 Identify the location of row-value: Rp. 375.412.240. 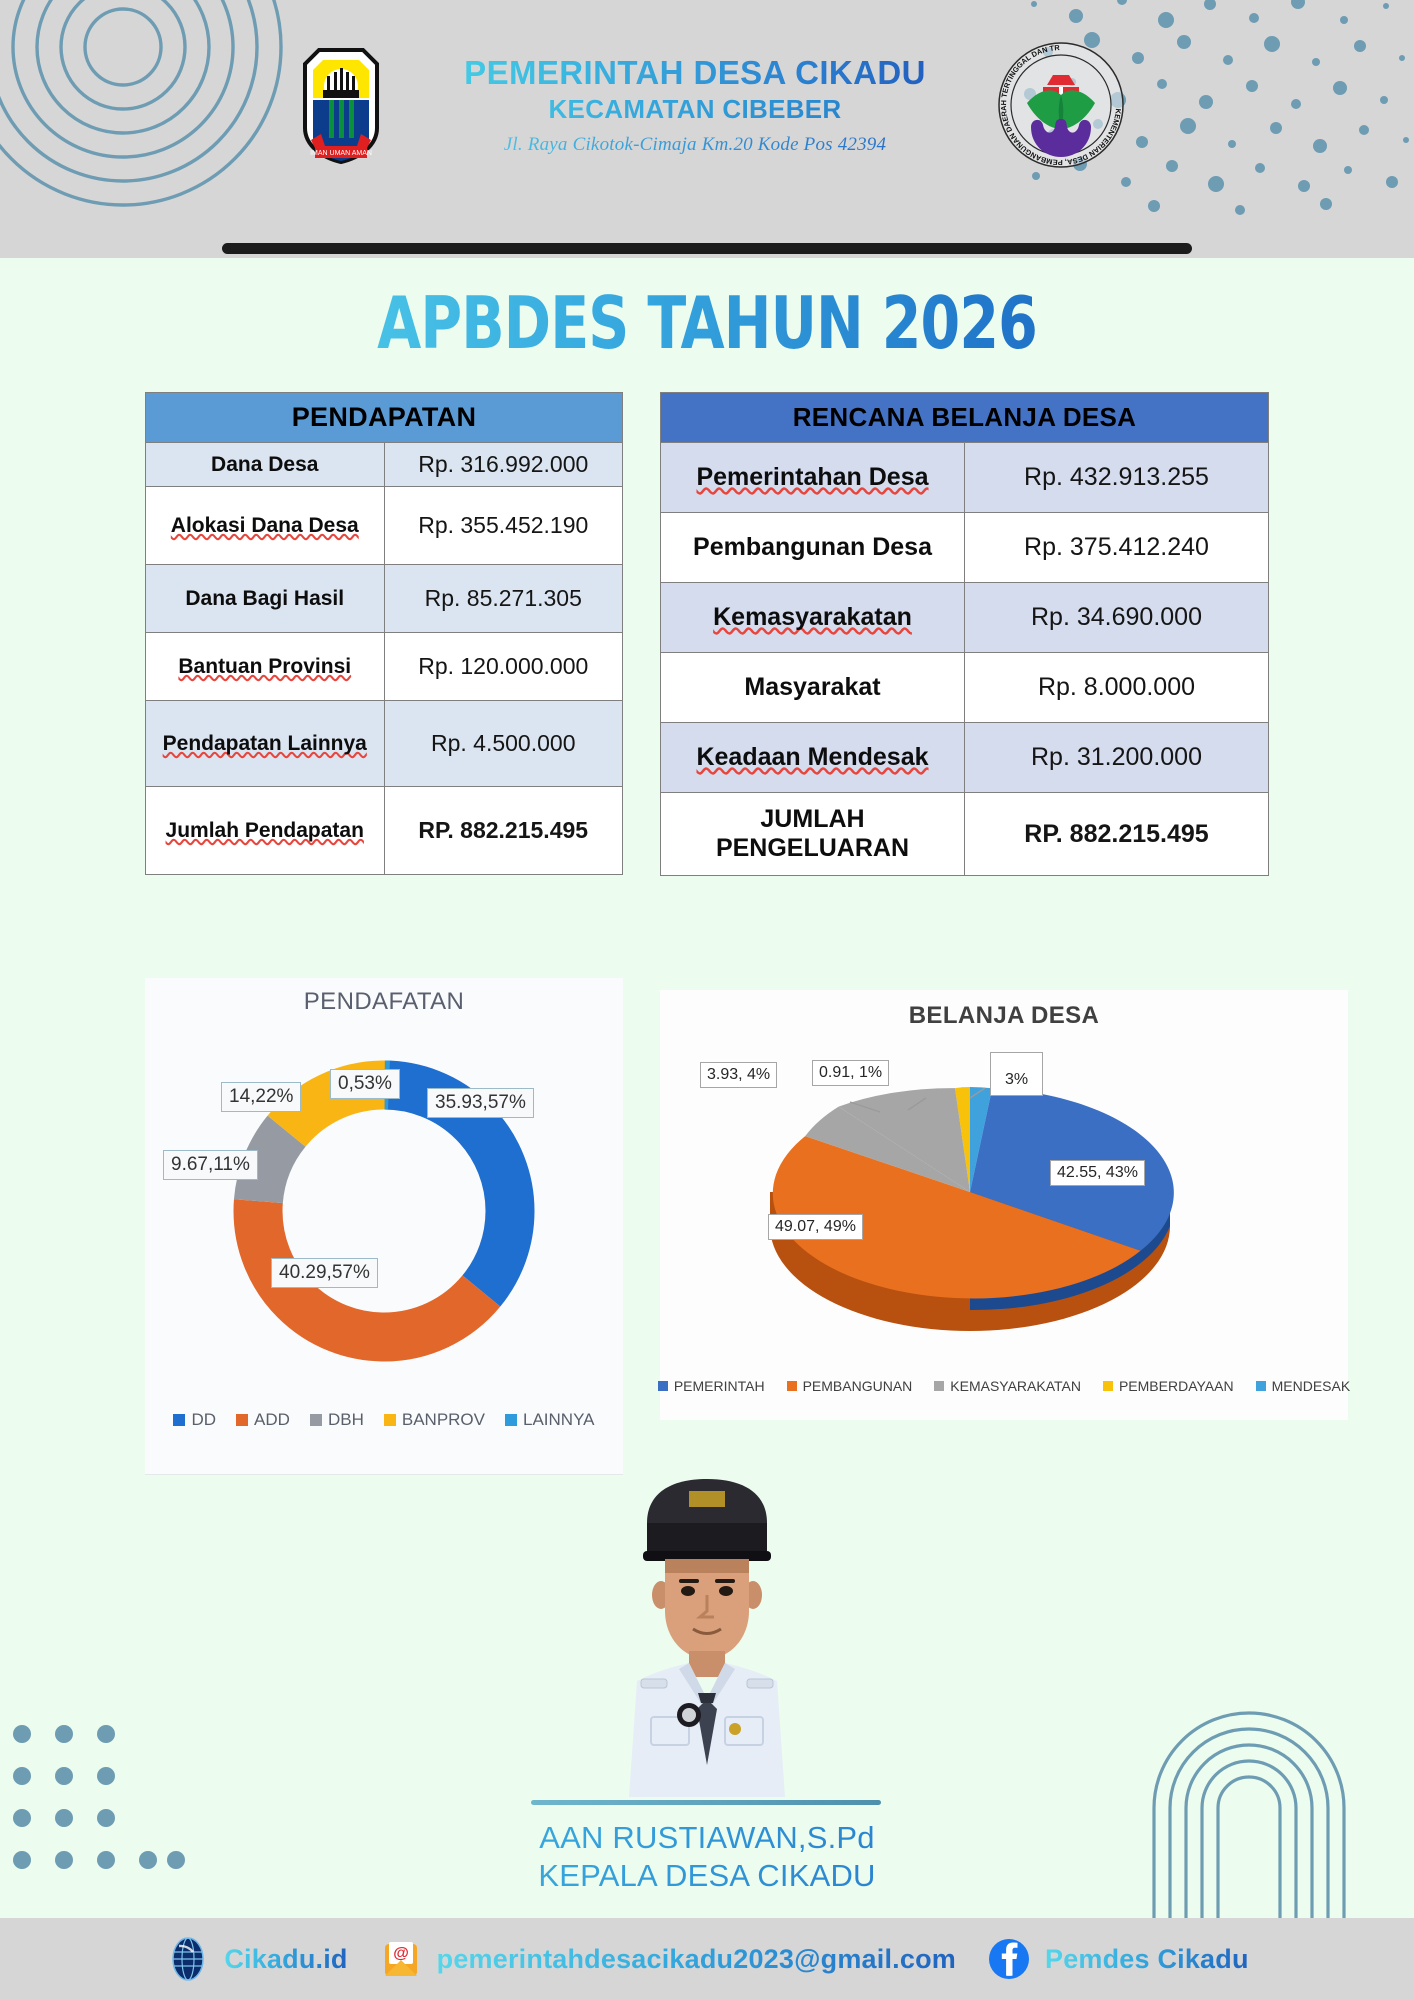
(1116, 547).